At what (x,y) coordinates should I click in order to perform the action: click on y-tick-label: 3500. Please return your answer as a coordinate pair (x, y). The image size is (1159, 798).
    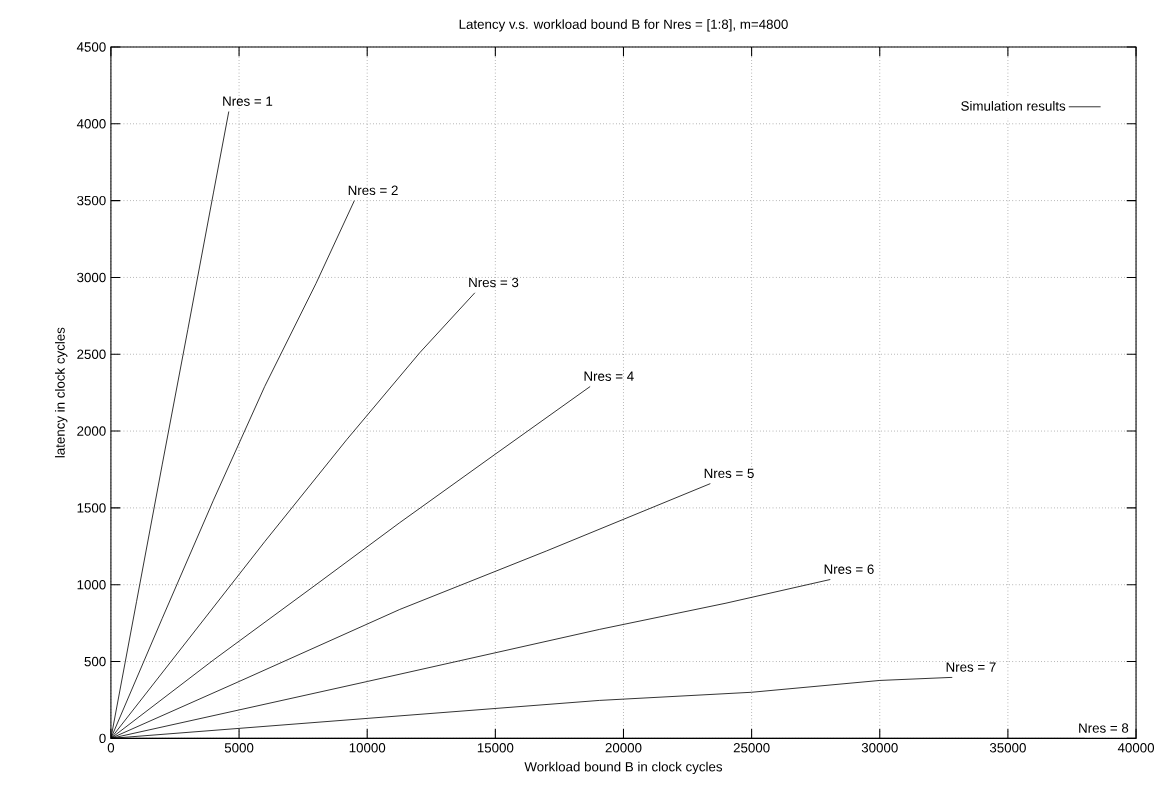
    Looking at the image, I should click on (91, 200).